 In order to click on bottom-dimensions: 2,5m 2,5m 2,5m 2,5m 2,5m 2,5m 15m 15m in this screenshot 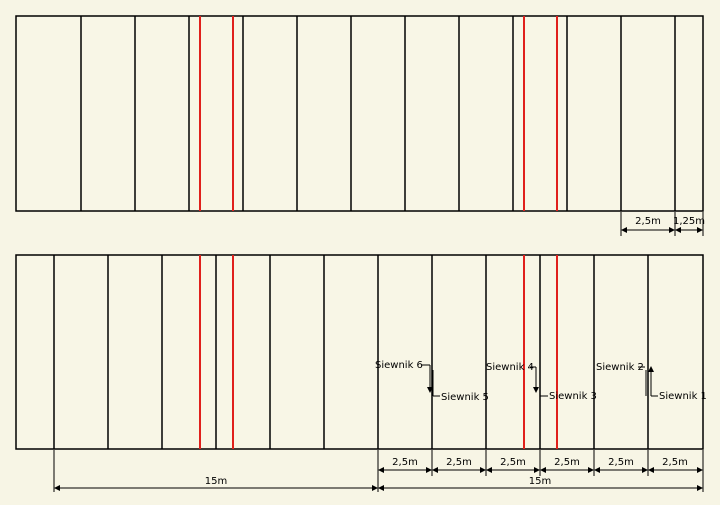, I will do `click(378, 471)`.